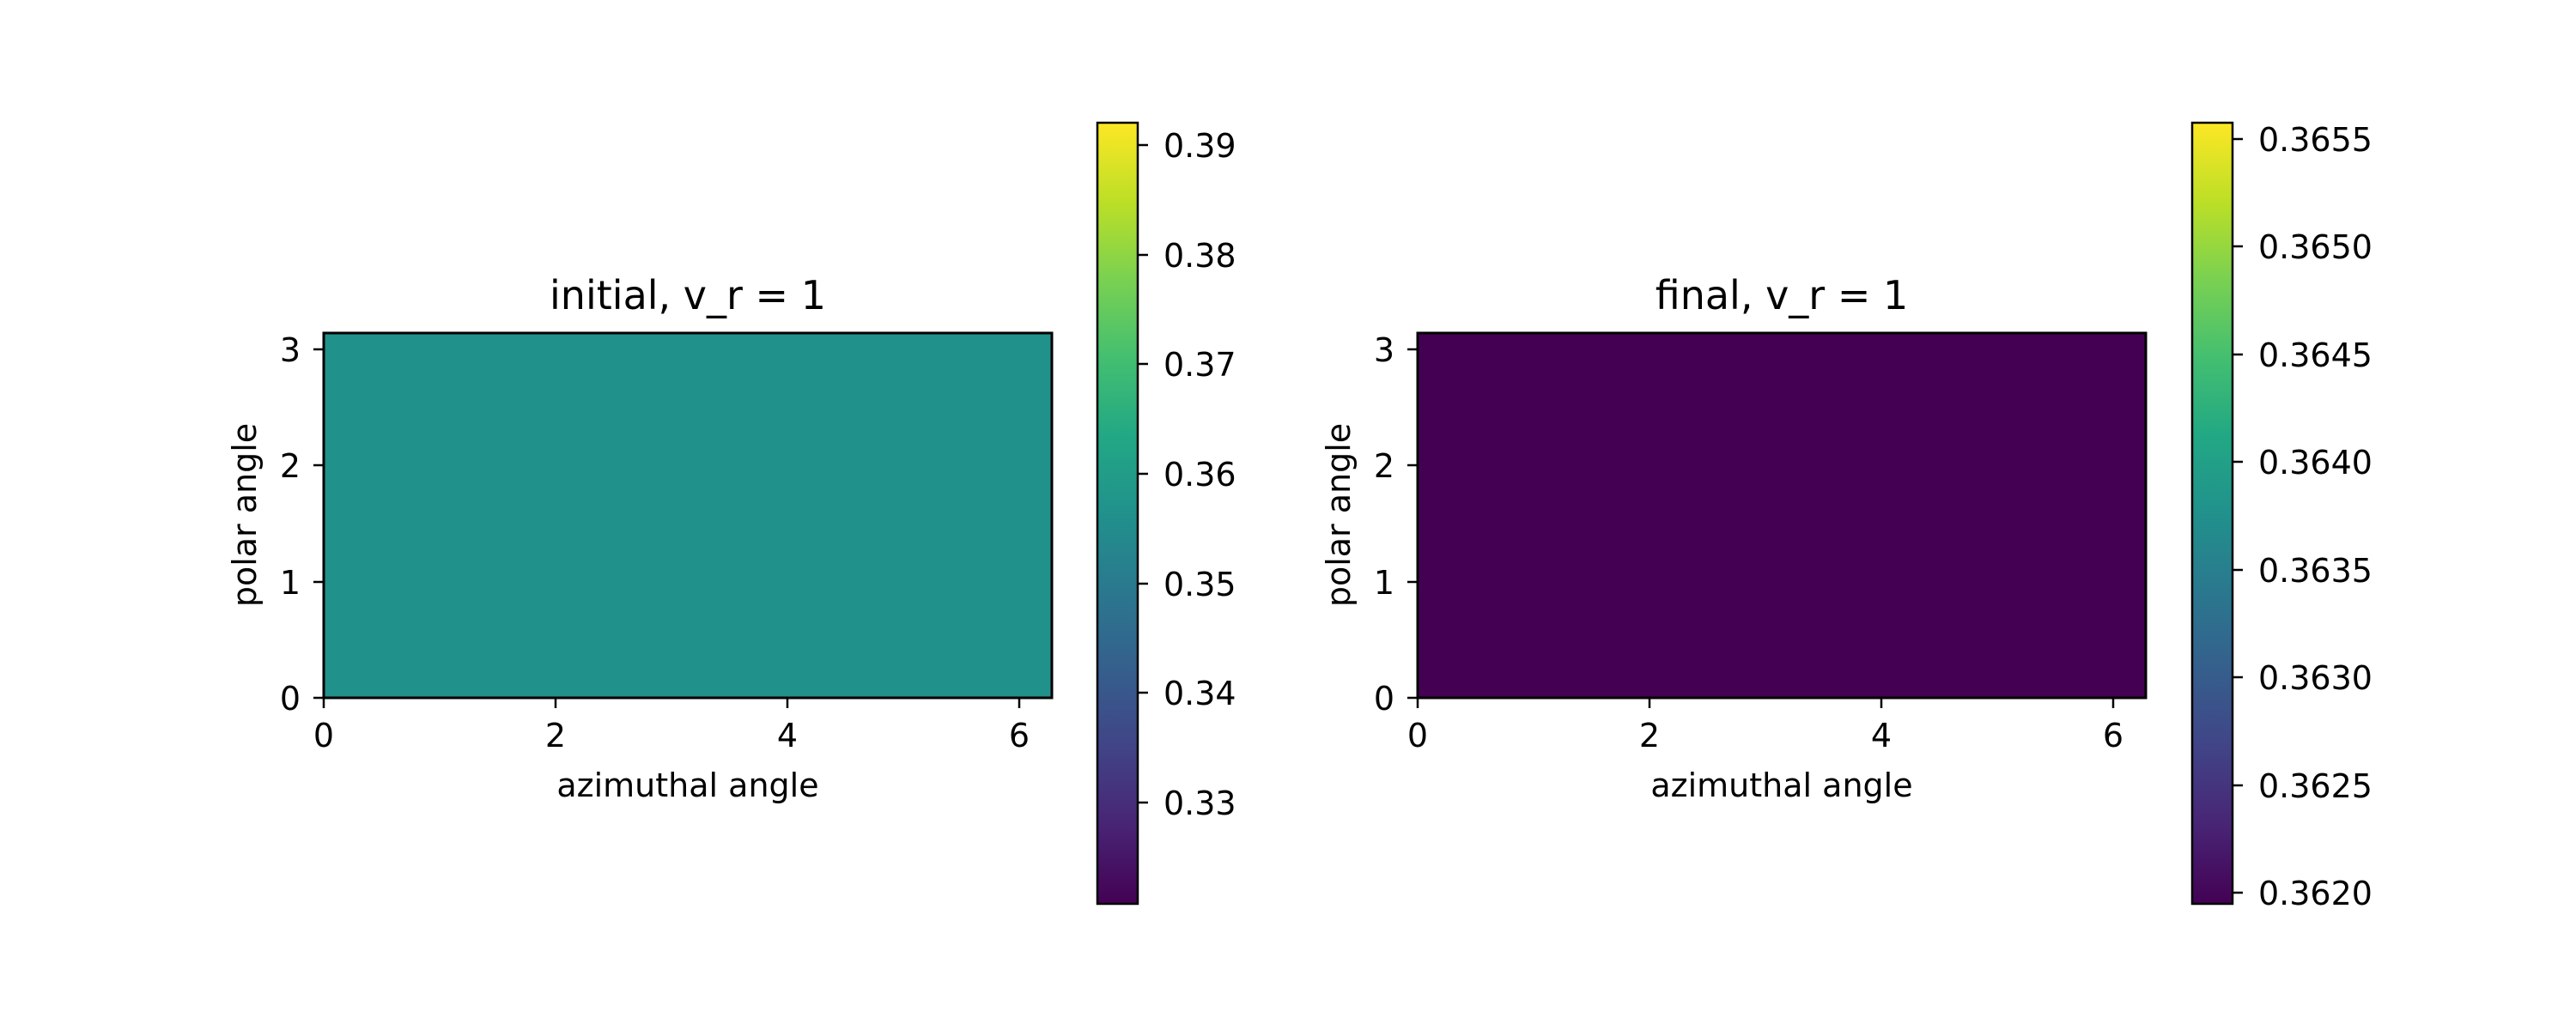  Describe the element at coordinates (1199, 365) in the screenshot. I see `colorbar-tick-label: 0.37` at that location.